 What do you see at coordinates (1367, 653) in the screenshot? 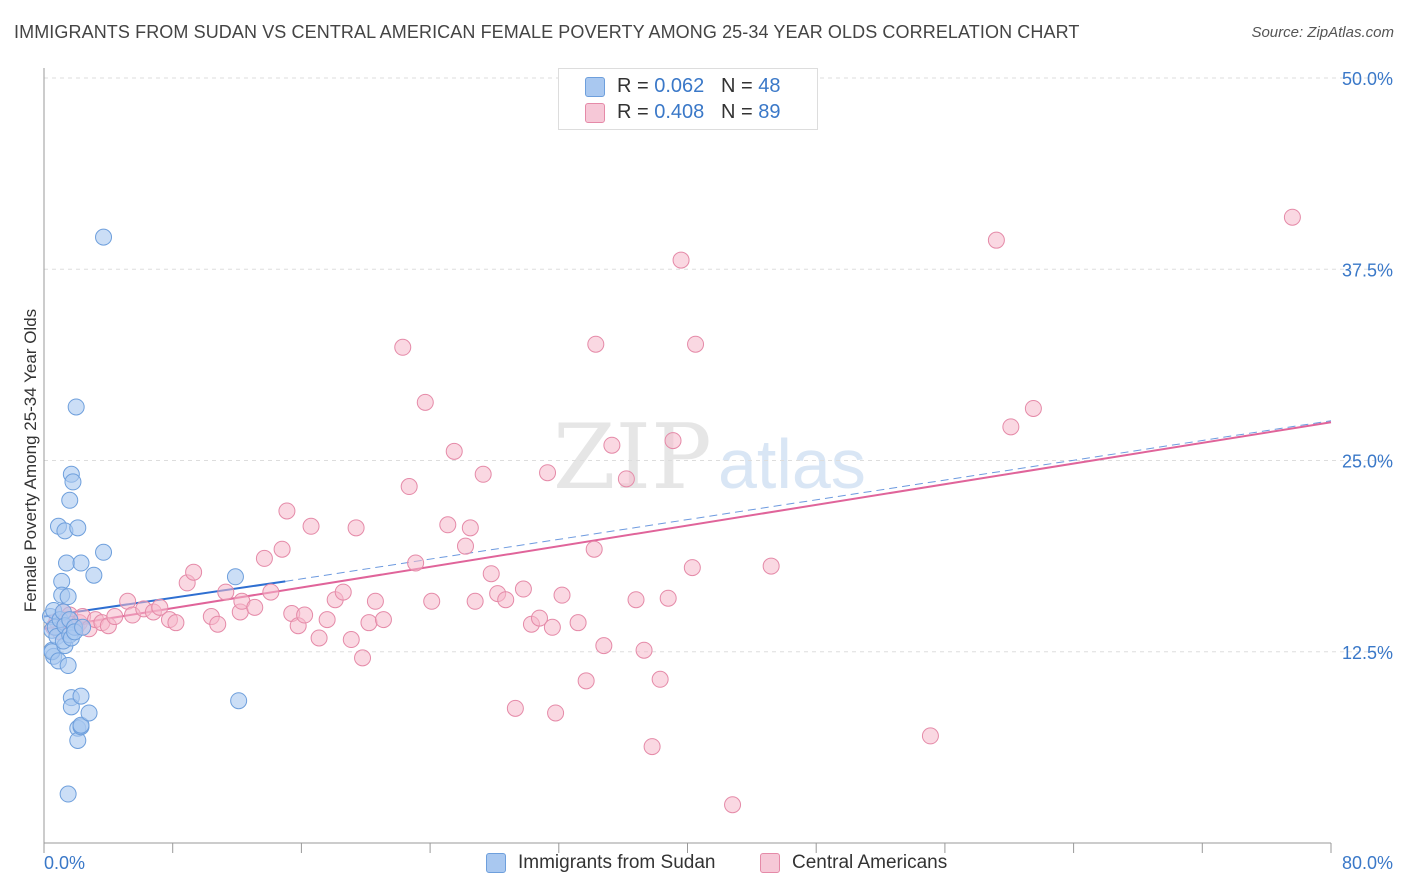
I see `y-tick-label: 12.5%` at bounding box center [1367, 653].